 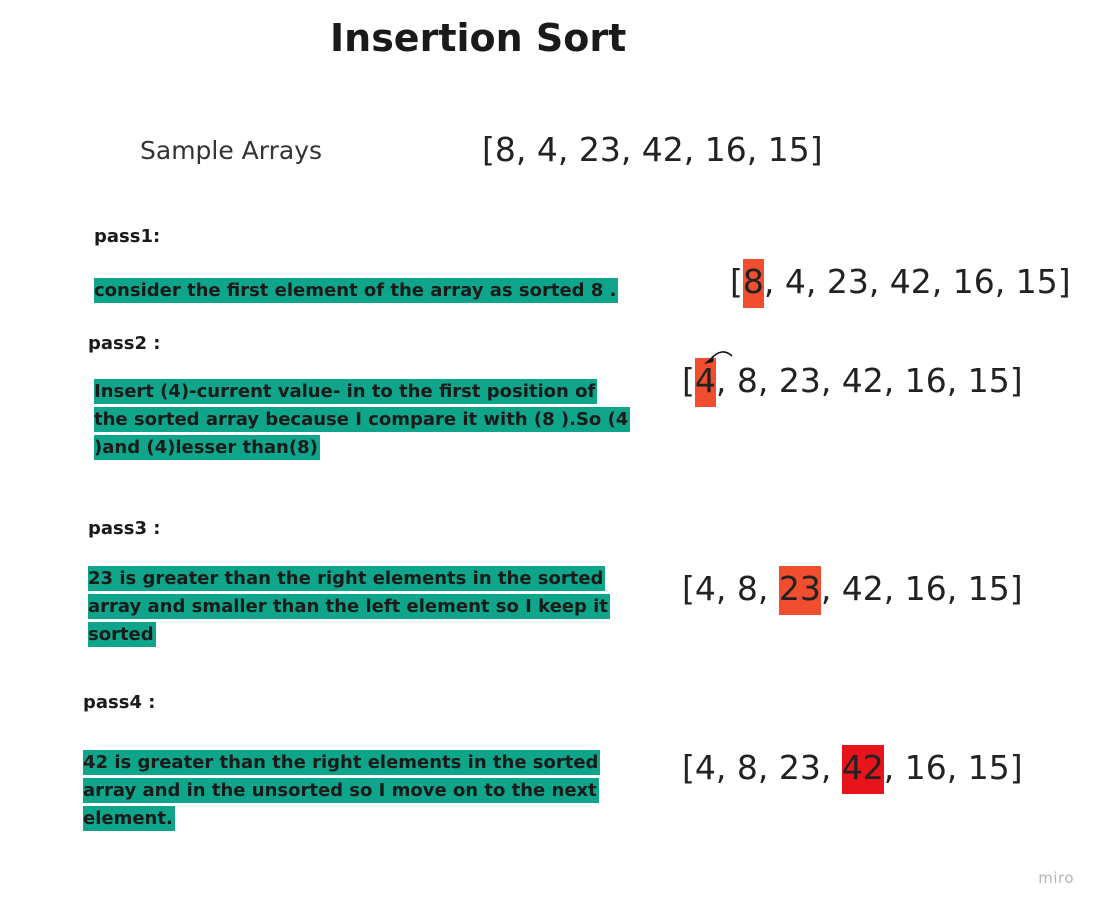 I want to click on pass4-array: [4, 8, 23, 42, 16, 15], so click(x=852, y=769).